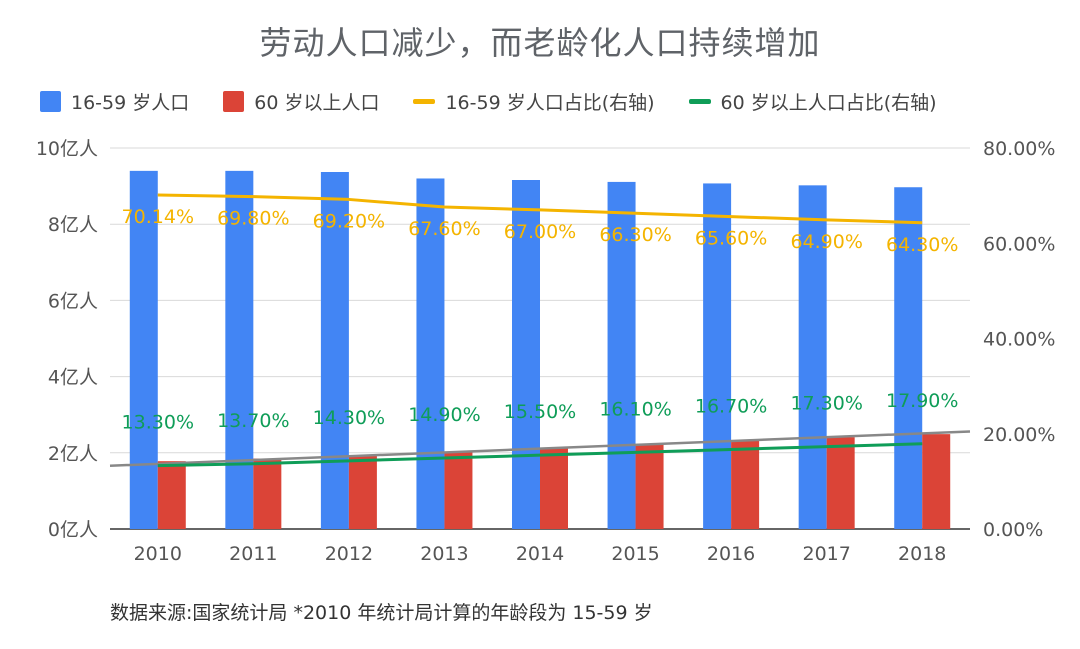 The width and height of the screenshot is (1080, 649). What do you see at coordinates (50, 101) in the screenshot?
I see `legend-swatch-working-age` at bounding box center [50, 101].